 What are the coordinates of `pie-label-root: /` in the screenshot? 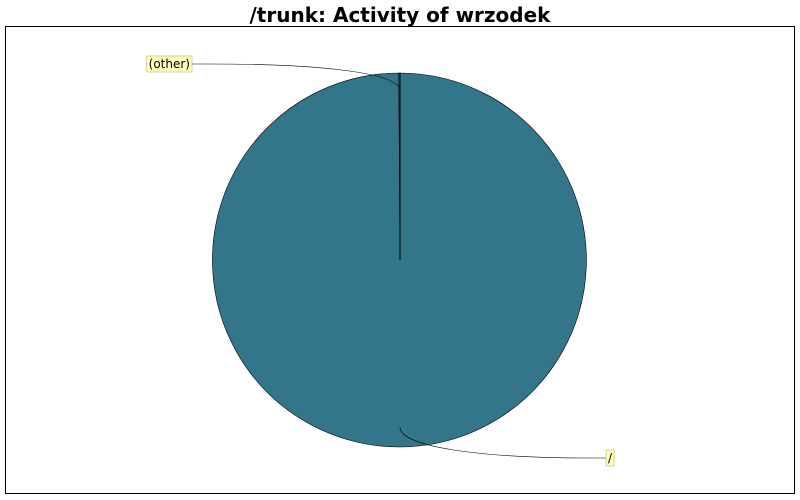 It's located at (610, 458).